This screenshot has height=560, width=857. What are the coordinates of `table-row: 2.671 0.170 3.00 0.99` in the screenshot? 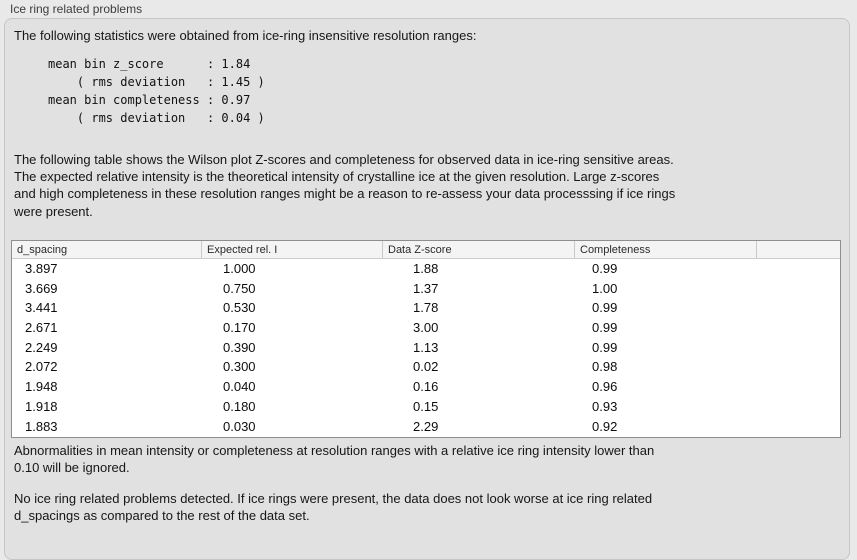 It's located at (426, 328).